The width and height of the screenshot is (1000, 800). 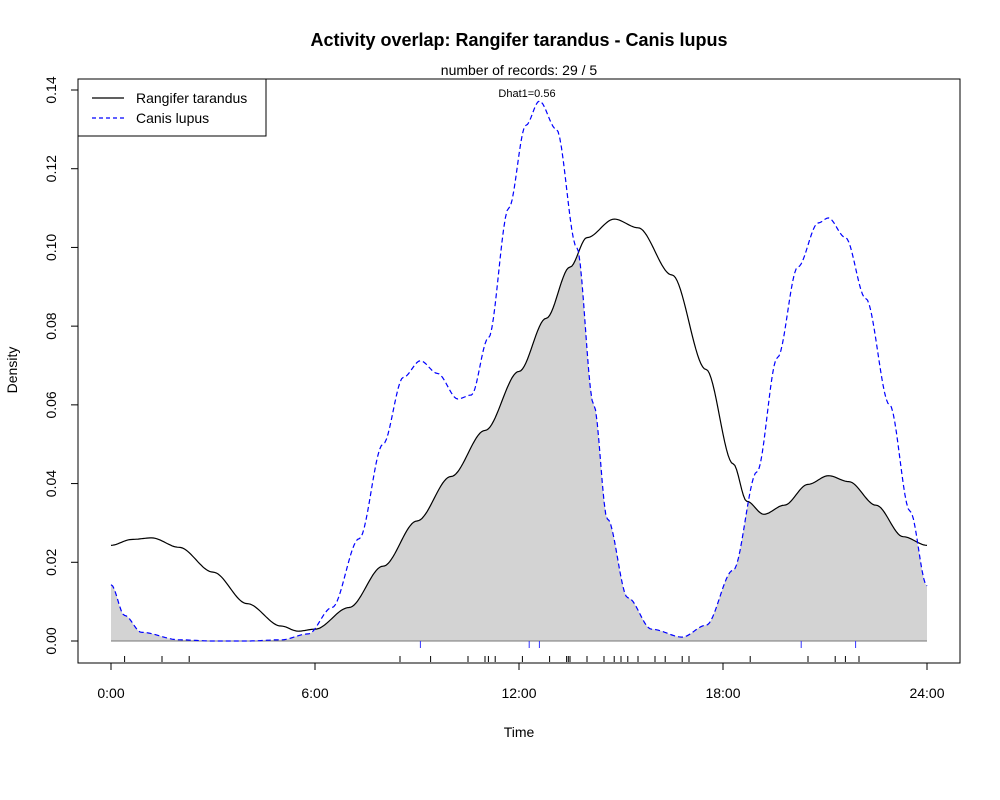 What do you see at coordinates (110, 693) in the screenshot?
I see `x-tick-label: 0:00` at bounding box center [110, 693].